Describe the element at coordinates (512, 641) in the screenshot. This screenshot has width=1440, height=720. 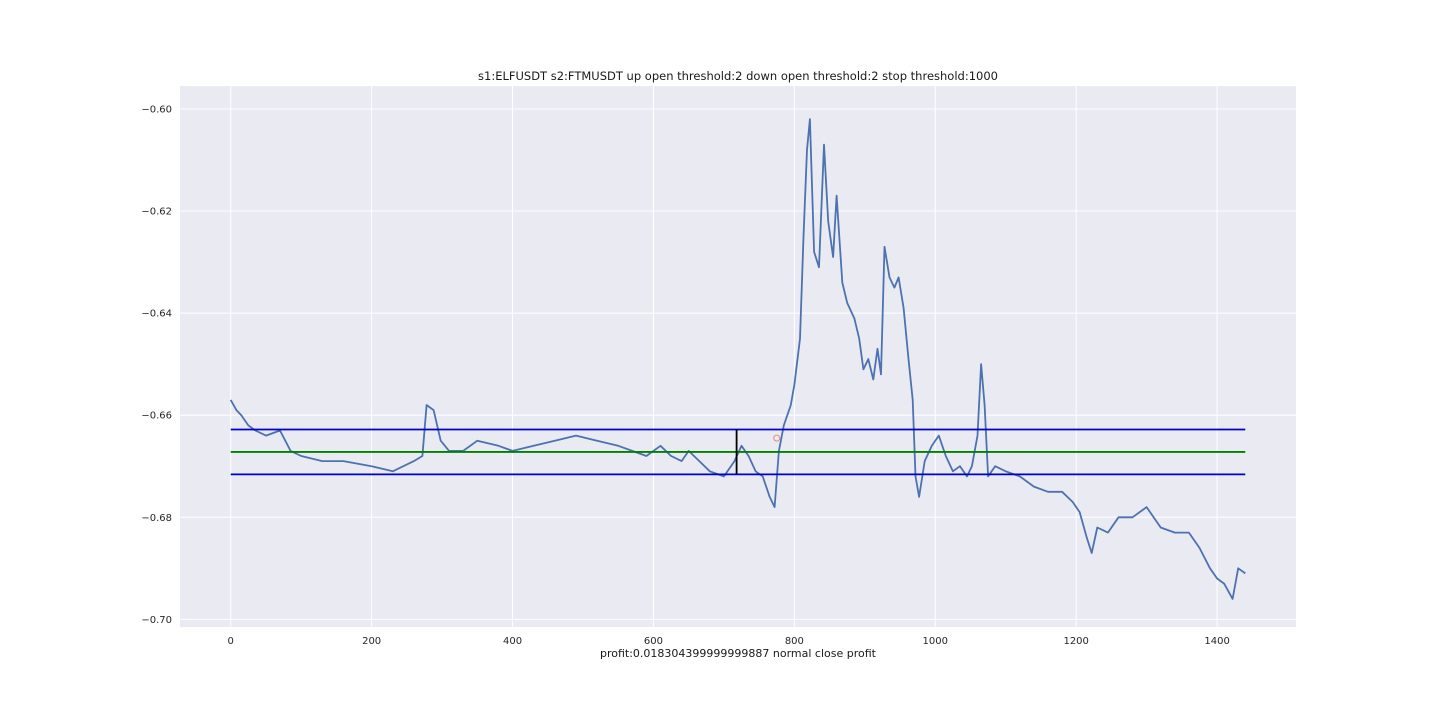
I see `x-tick-label: 400` at that location.